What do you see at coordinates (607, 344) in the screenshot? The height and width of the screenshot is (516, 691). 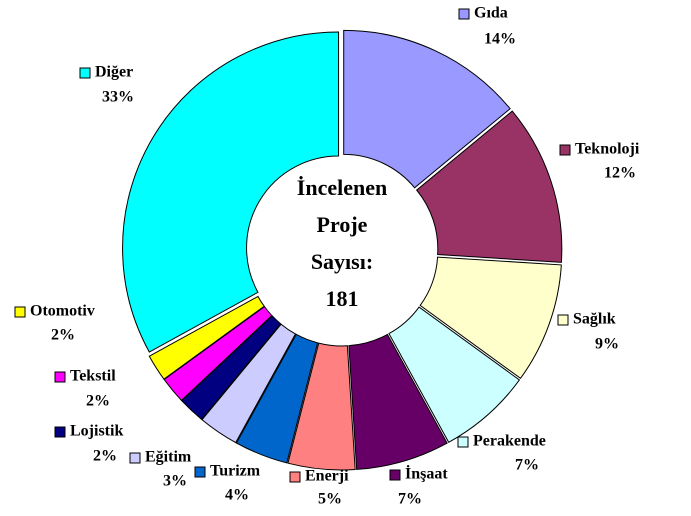 I see `value-label: 9%` at bounding box center [607, 344].